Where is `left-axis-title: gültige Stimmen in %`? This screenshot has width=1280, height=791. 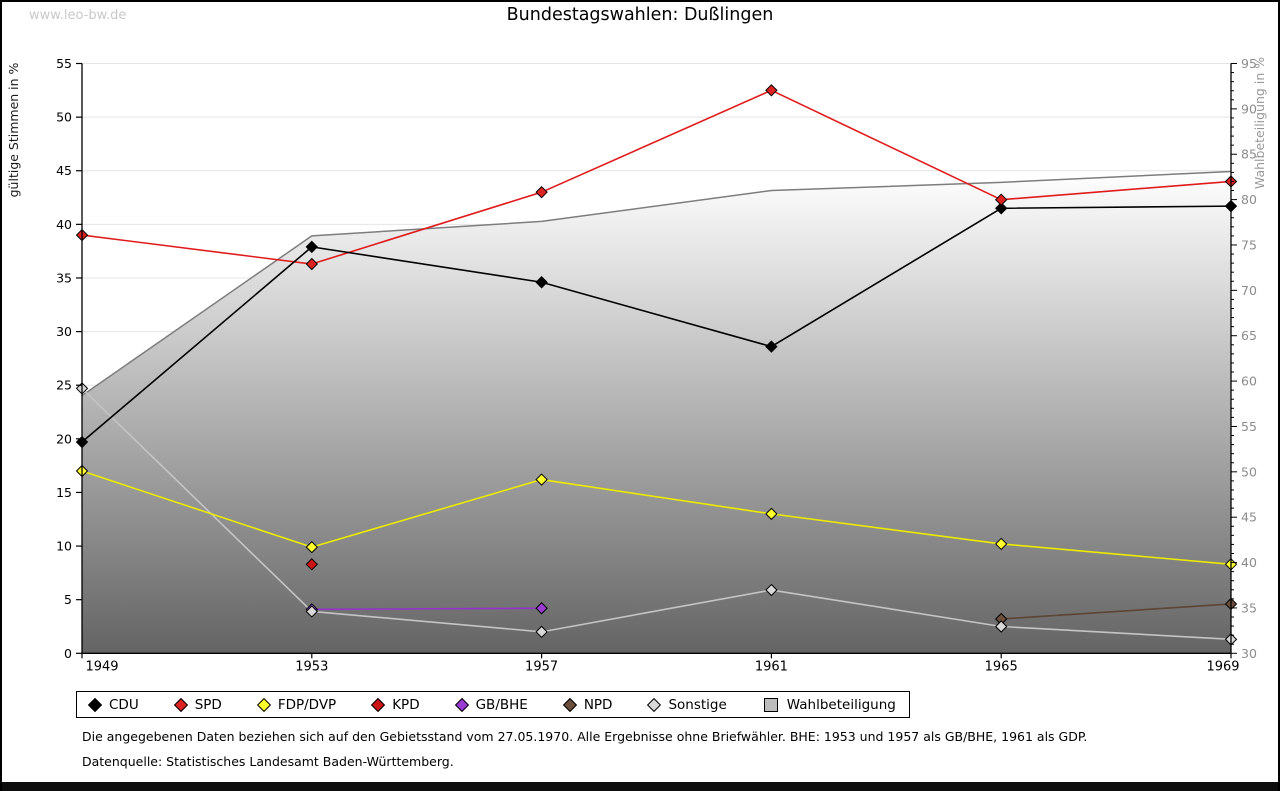
left-axis-title: gültige Stimmen in % is located at coordinates (13, 129).